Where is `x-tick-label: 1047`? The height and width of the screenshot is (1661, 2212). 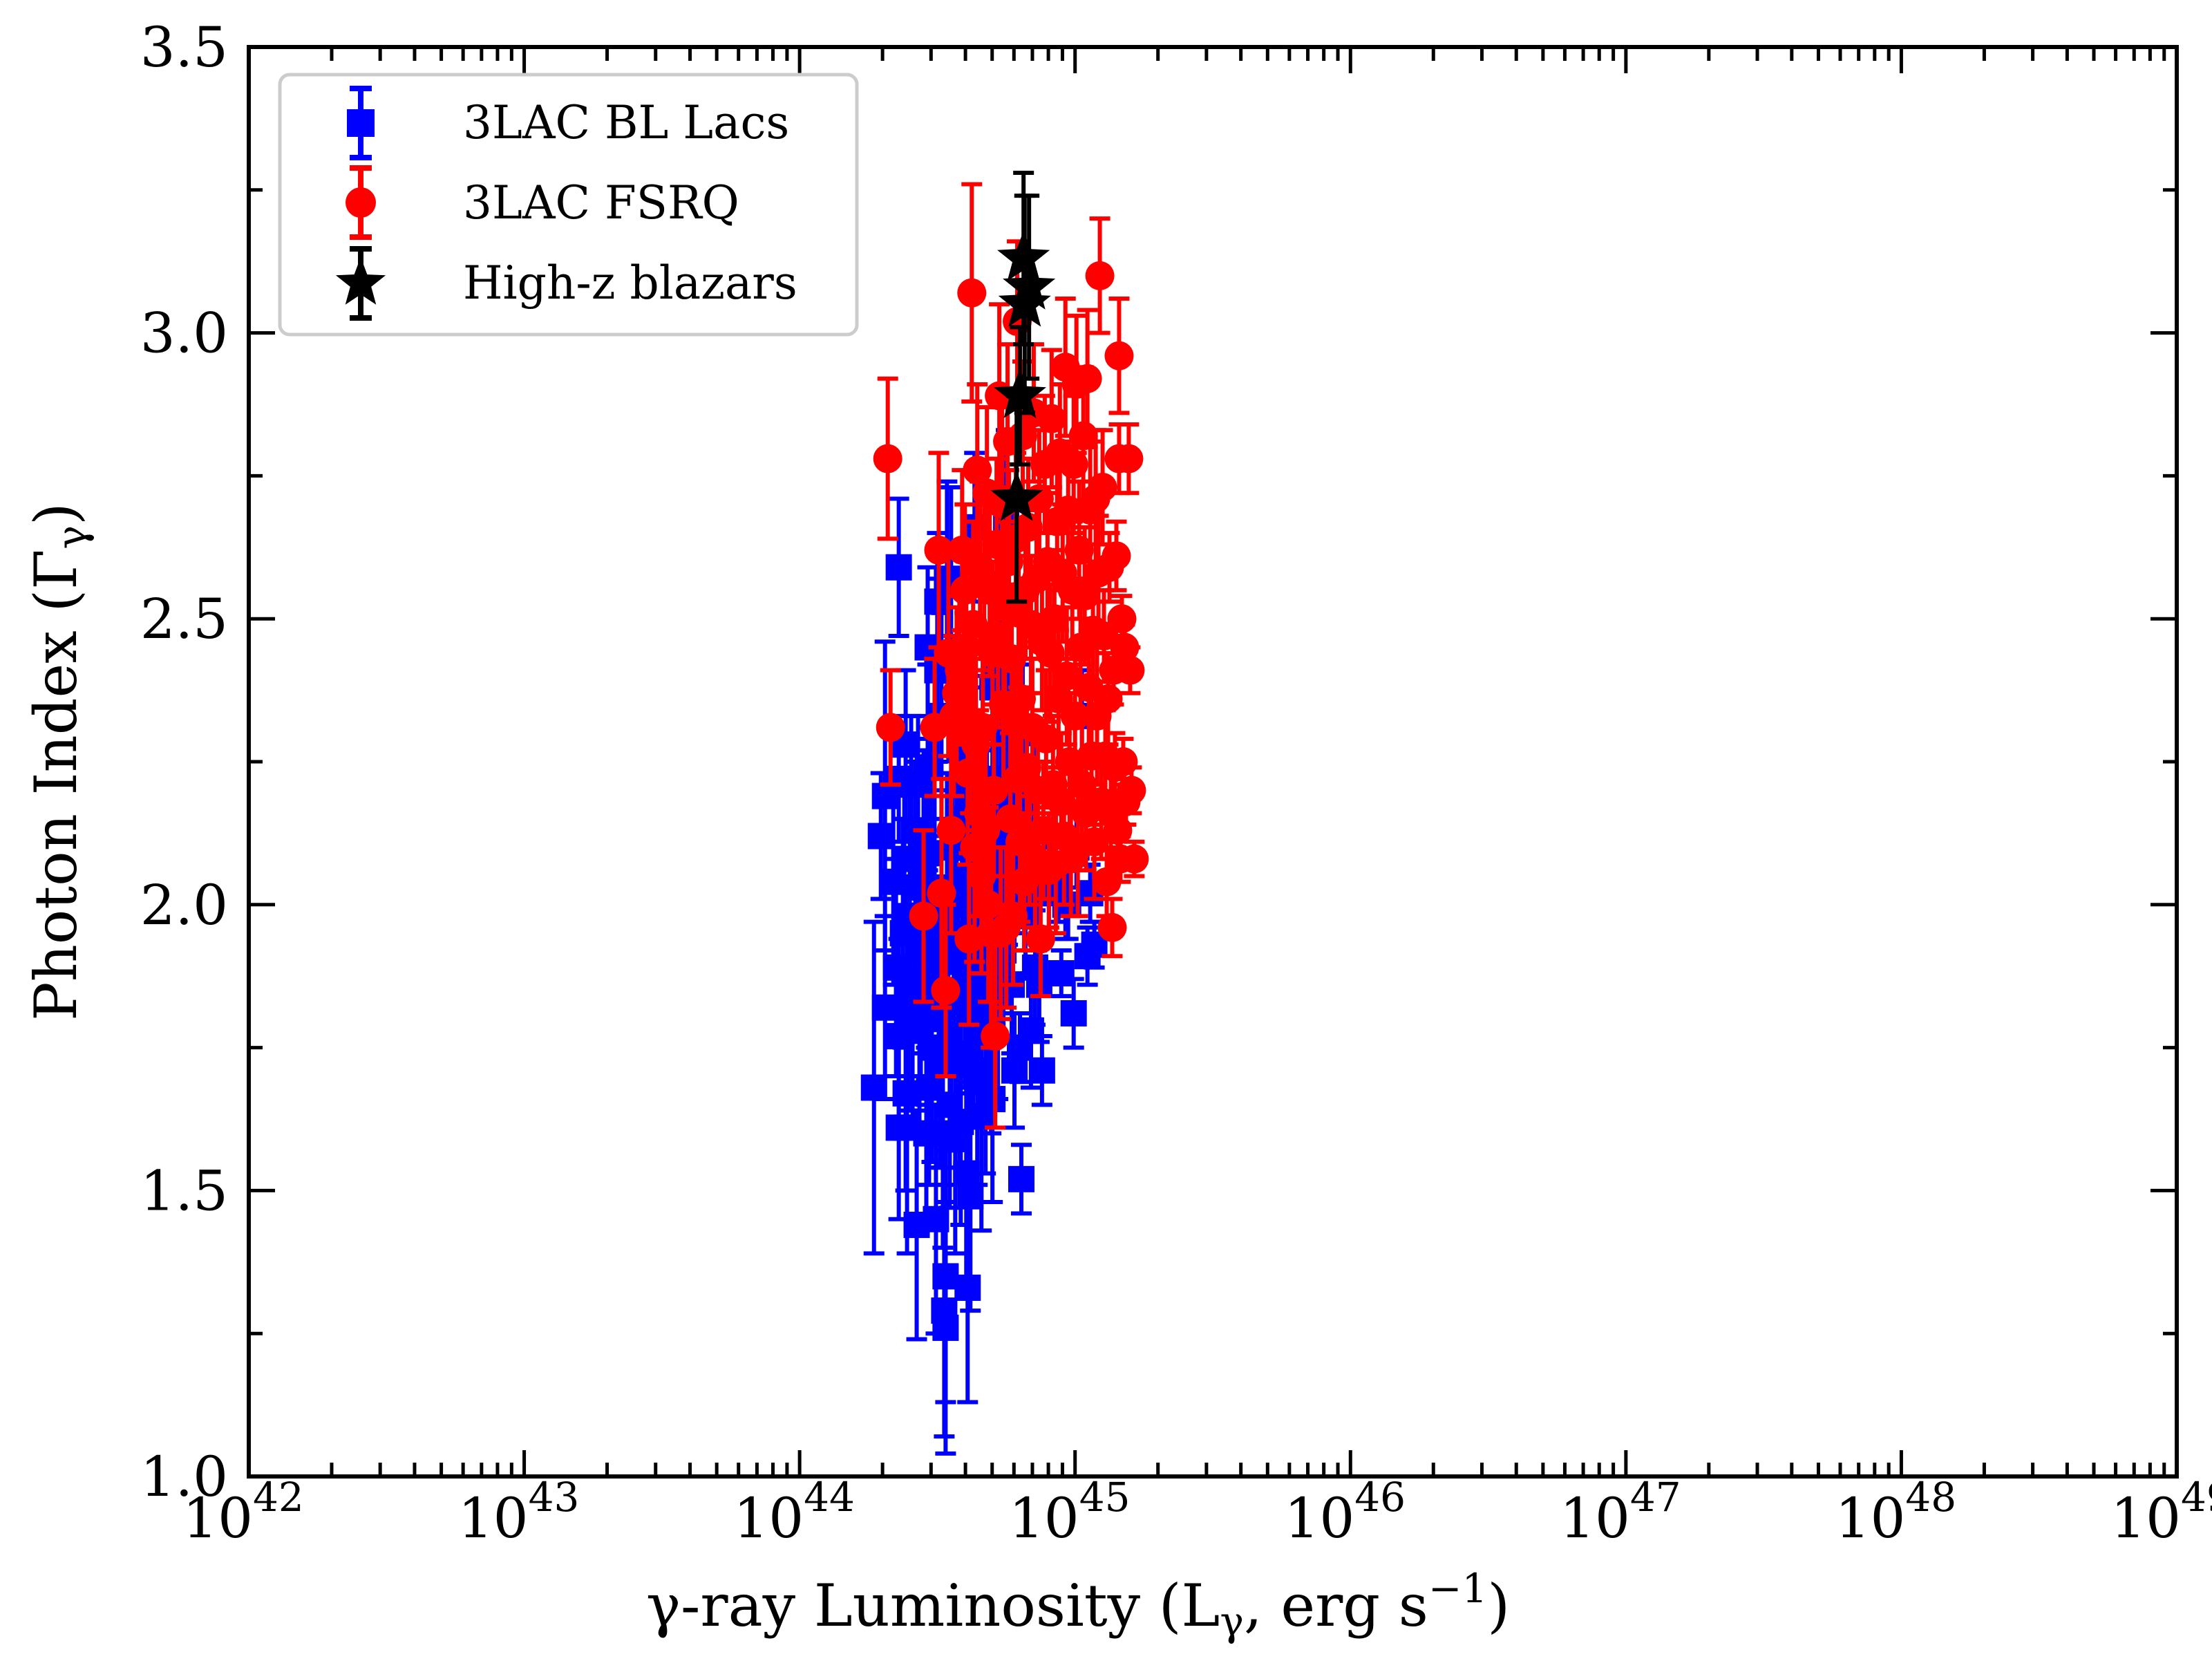
x-tick-label: 1047 is located at coordinates (1620, 1512).